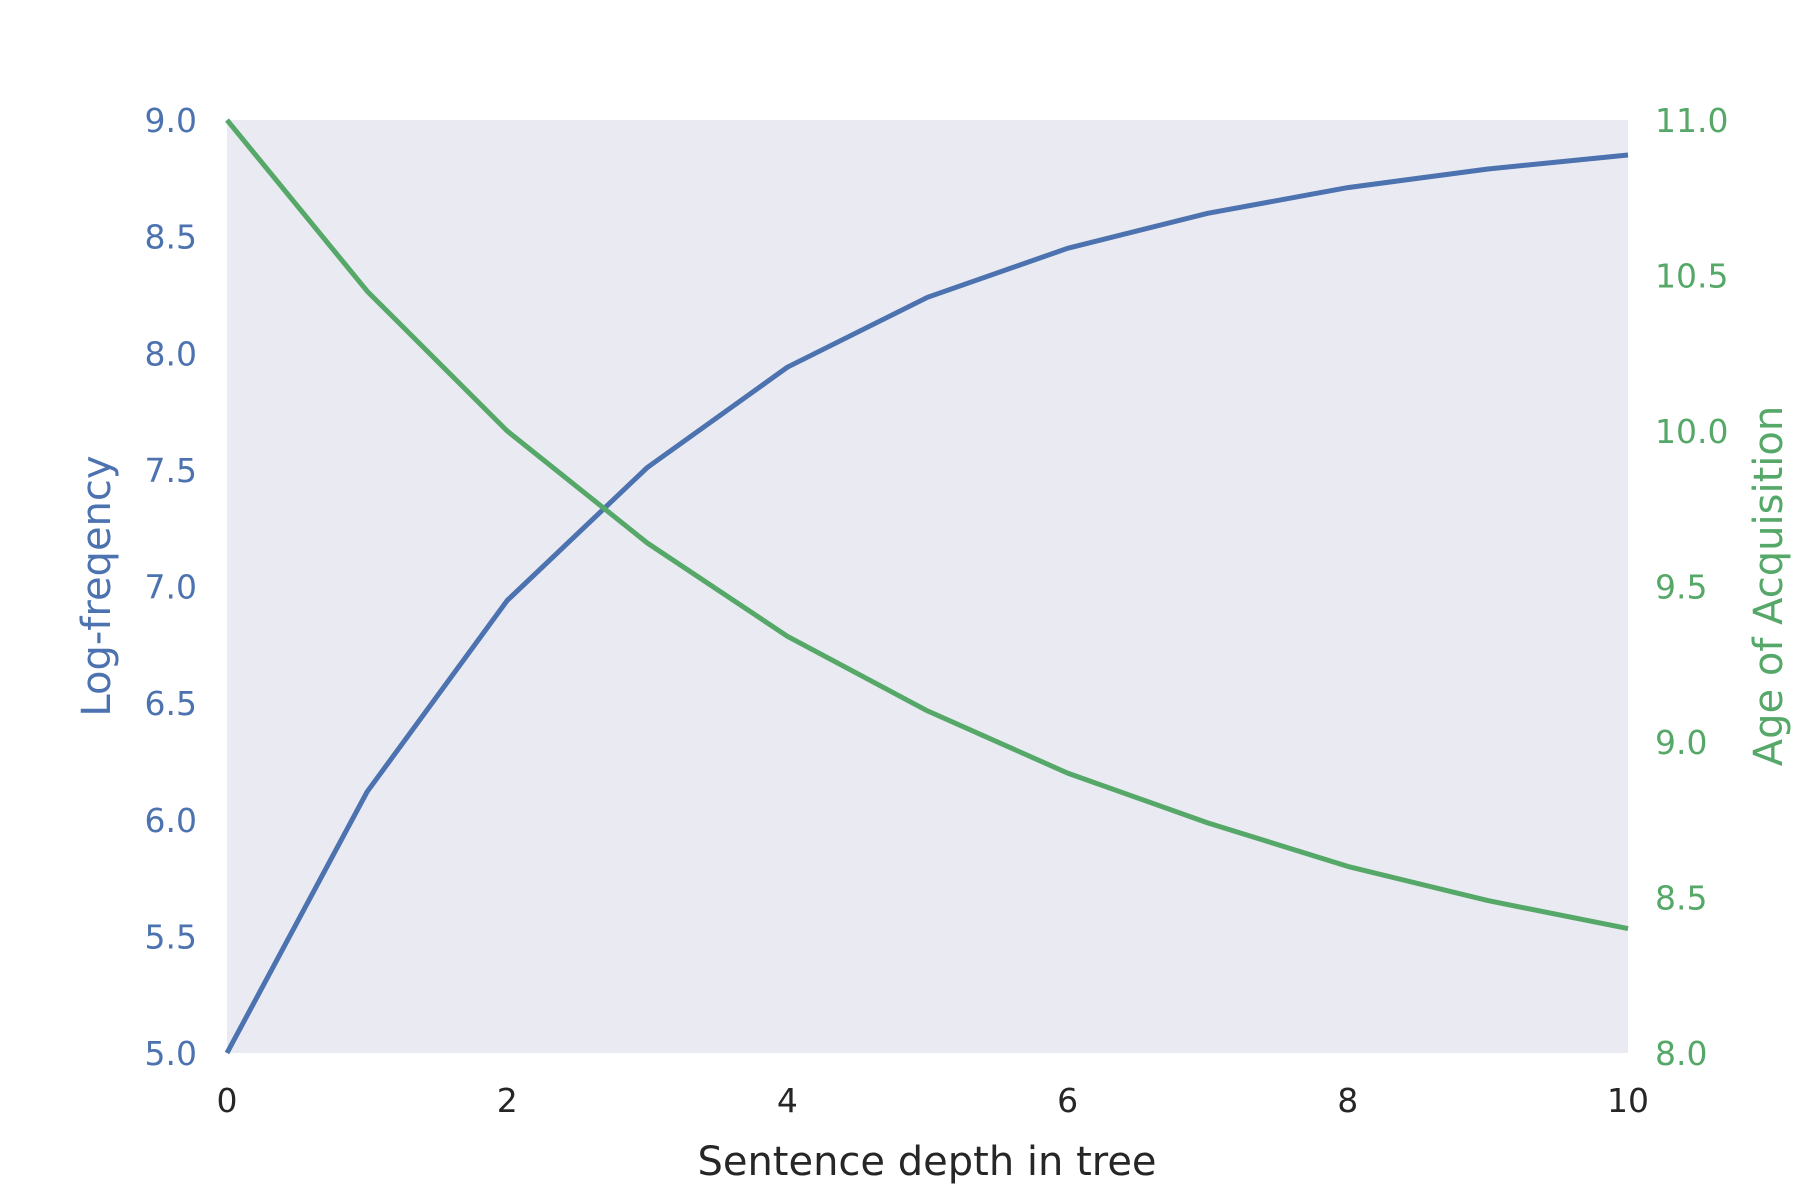 The image size is (1800, 1200). What do you see at coordinates (227, 1100) in the screenshot?
I see `x-tick-label: 0` at bounding box center [227, 1100].